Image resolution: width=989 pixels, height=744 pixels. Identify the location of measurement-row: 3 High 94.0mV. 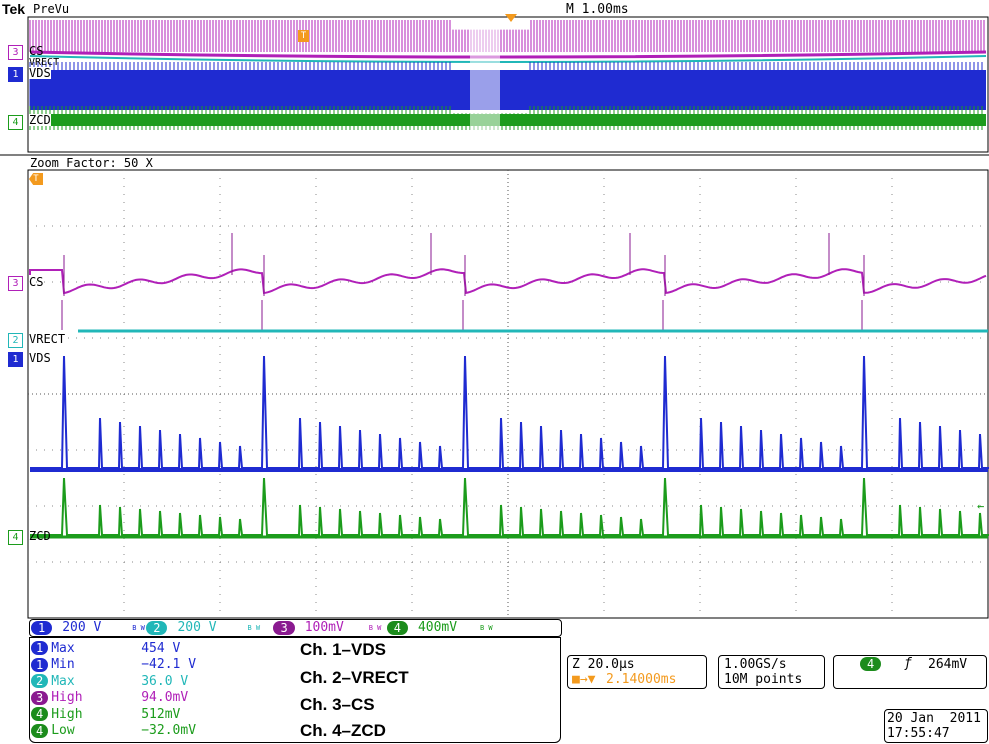
(156, 698).